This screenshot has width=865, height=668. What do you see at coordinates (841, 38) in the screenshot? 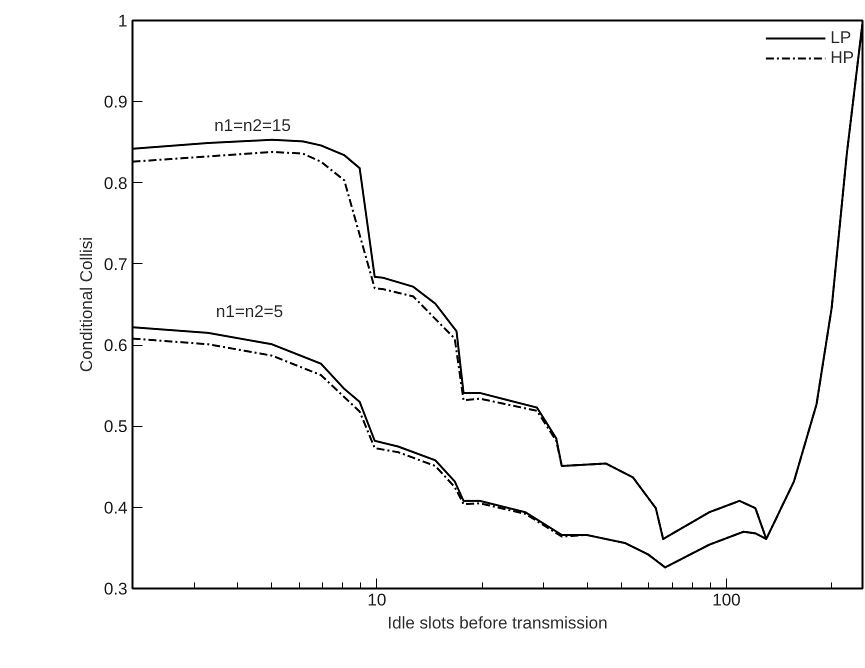
I see `legend-label: LP` at bounding box center [841, 38].